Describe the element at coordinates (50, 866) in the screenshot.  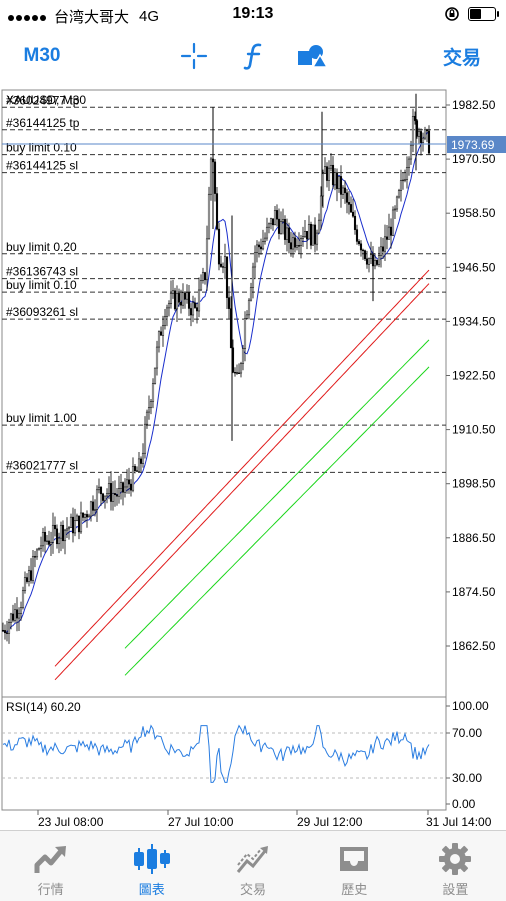
I see `tab-quotes: 行情` at that location.